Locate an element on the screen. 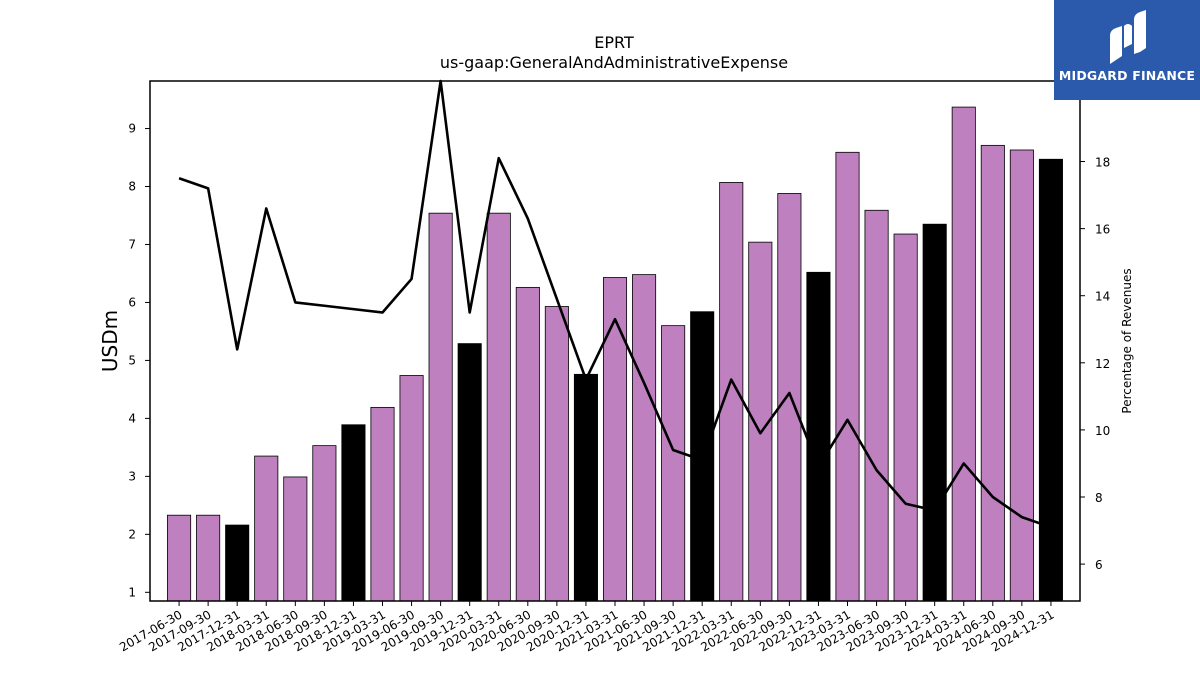 The image size is (1200, 675). chart-title: EPRT is located at coordinates (614, 42).